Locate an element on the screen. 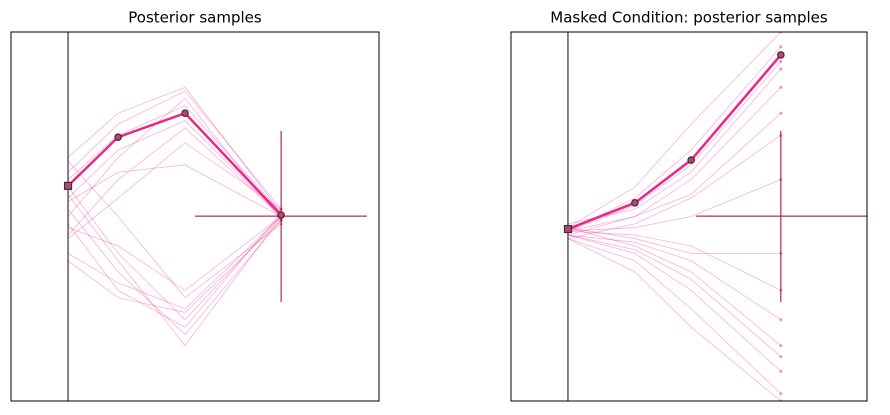  chart-title: Masked Condition: posterior samples is located at coordinates (689, 18).